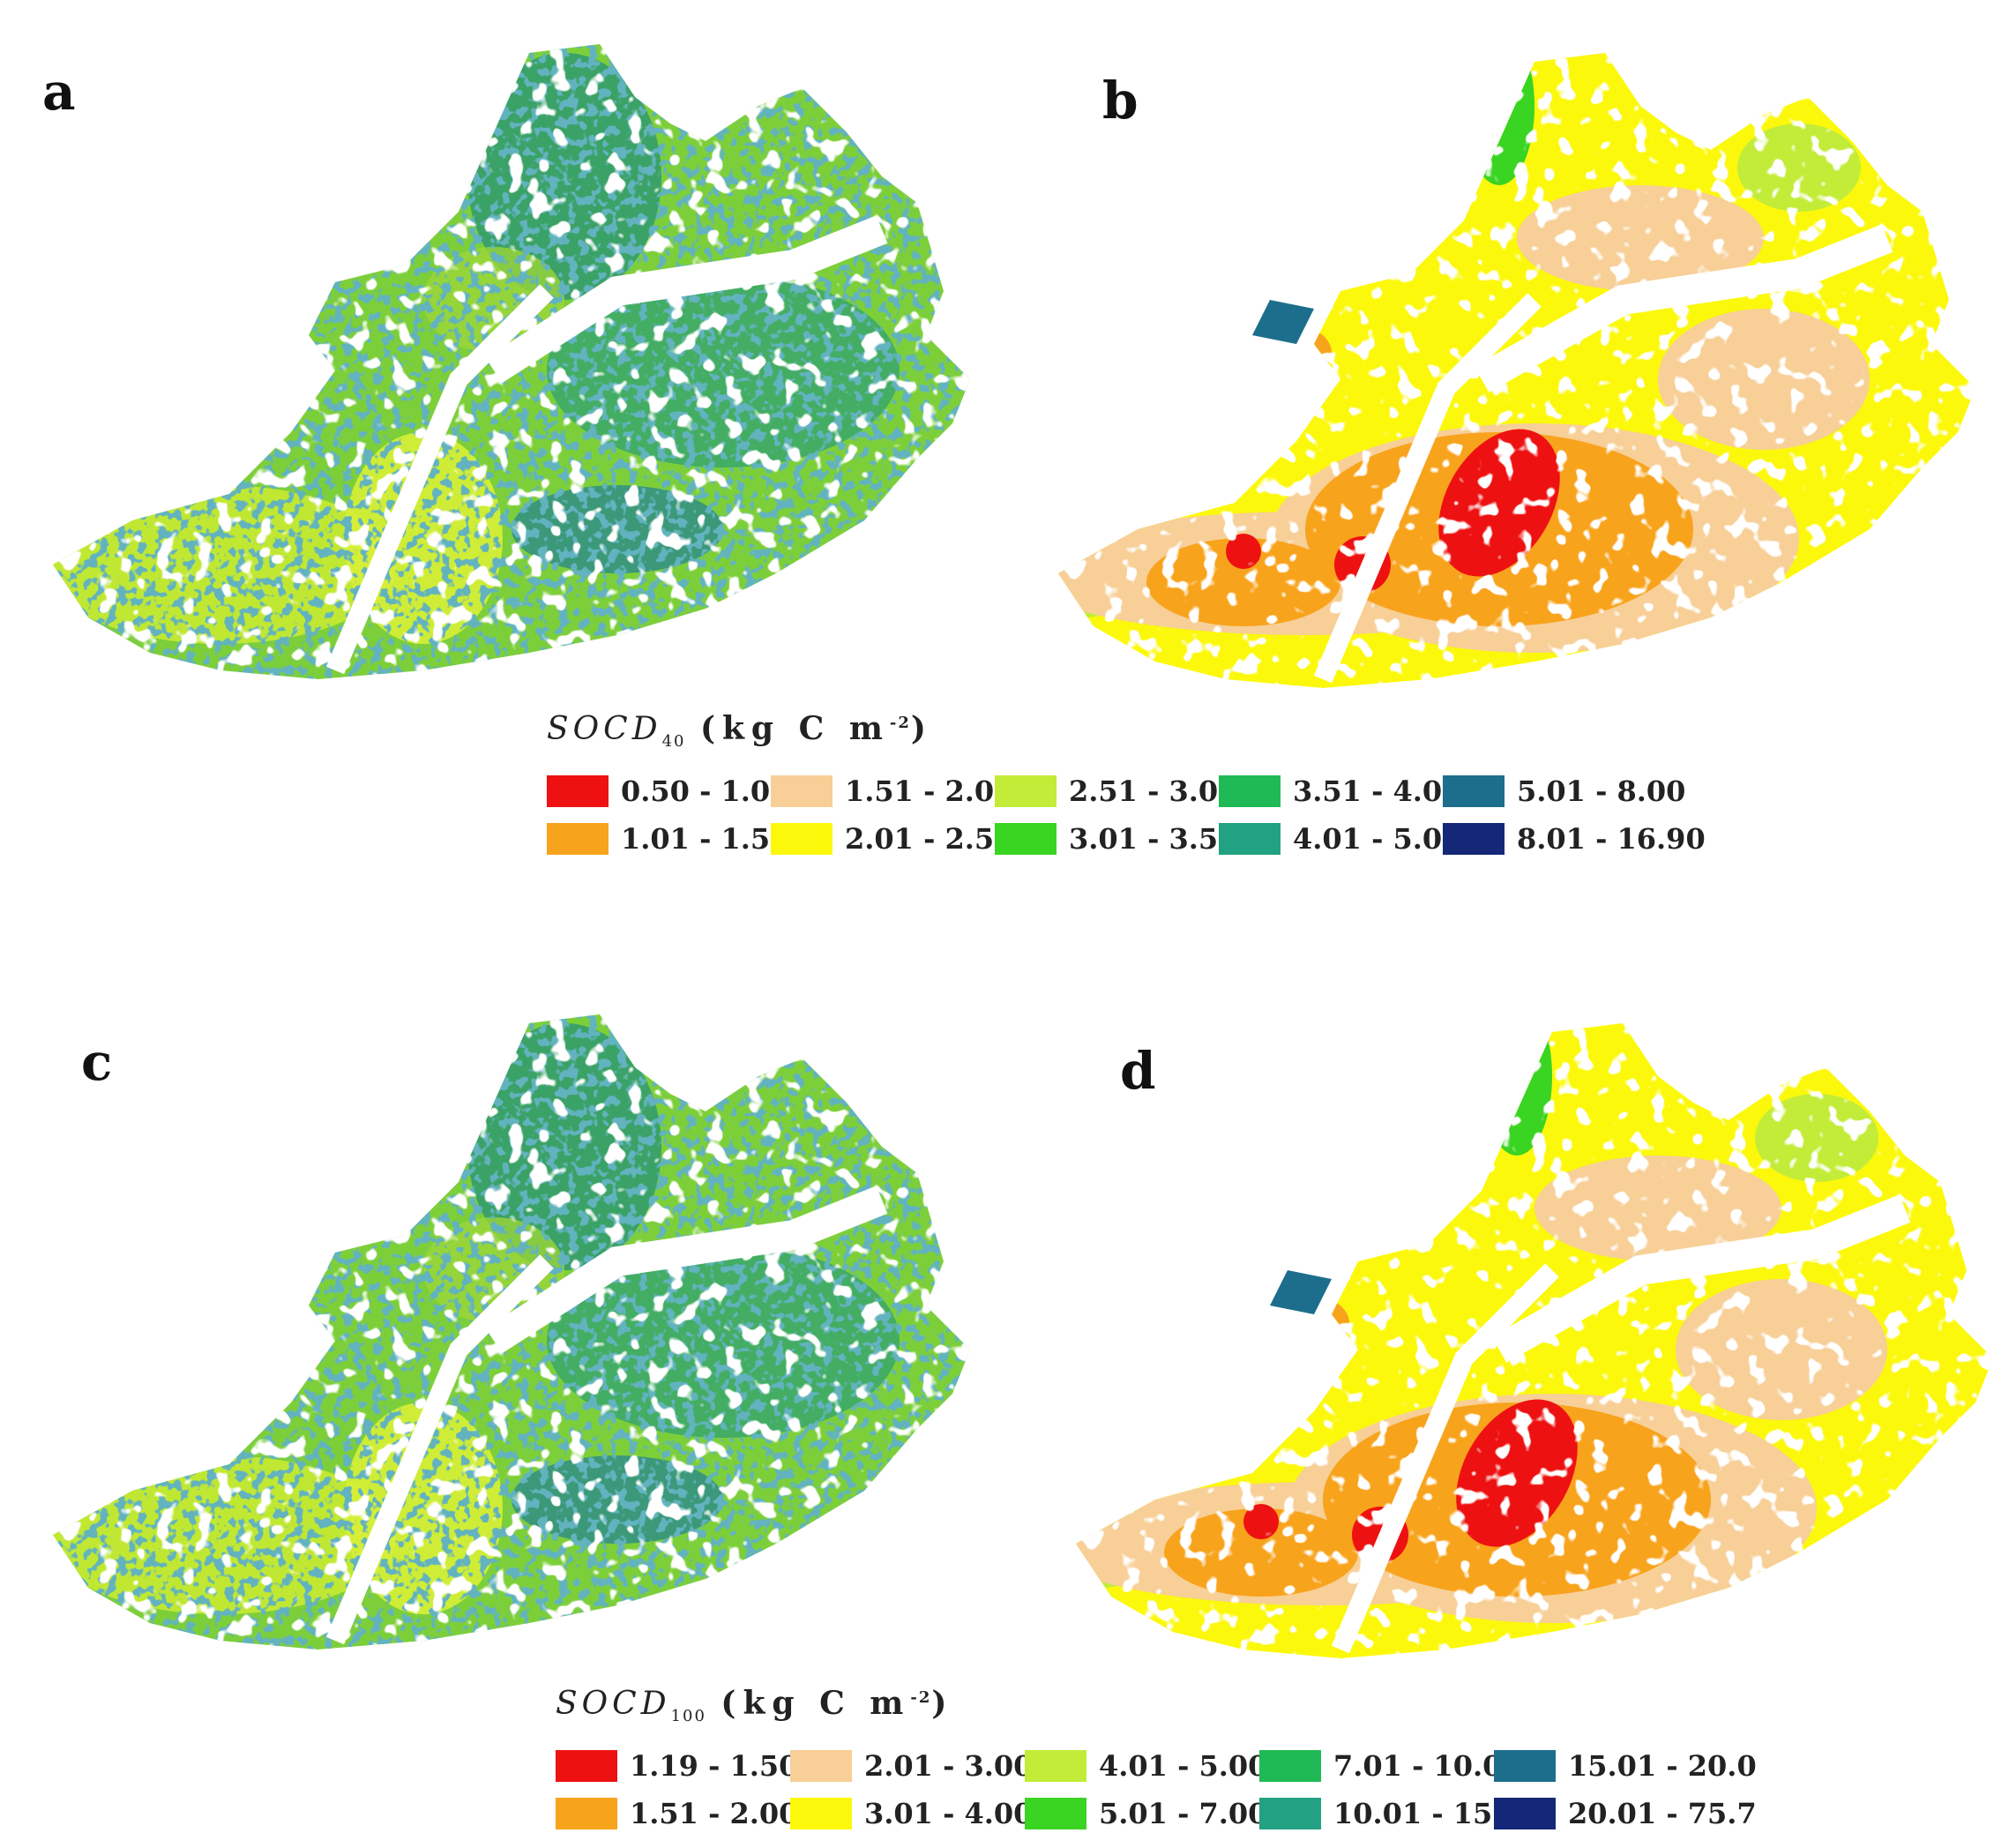 Image resolution: width=2016 pixels, height=1848 pixels. I want to click on panel-label-a: a, so click(59, 92).